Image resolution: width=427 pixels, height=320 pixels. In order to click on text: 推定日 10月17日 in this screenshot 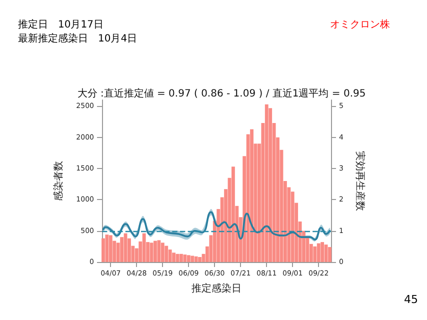, I will do `click(61, 24)`.